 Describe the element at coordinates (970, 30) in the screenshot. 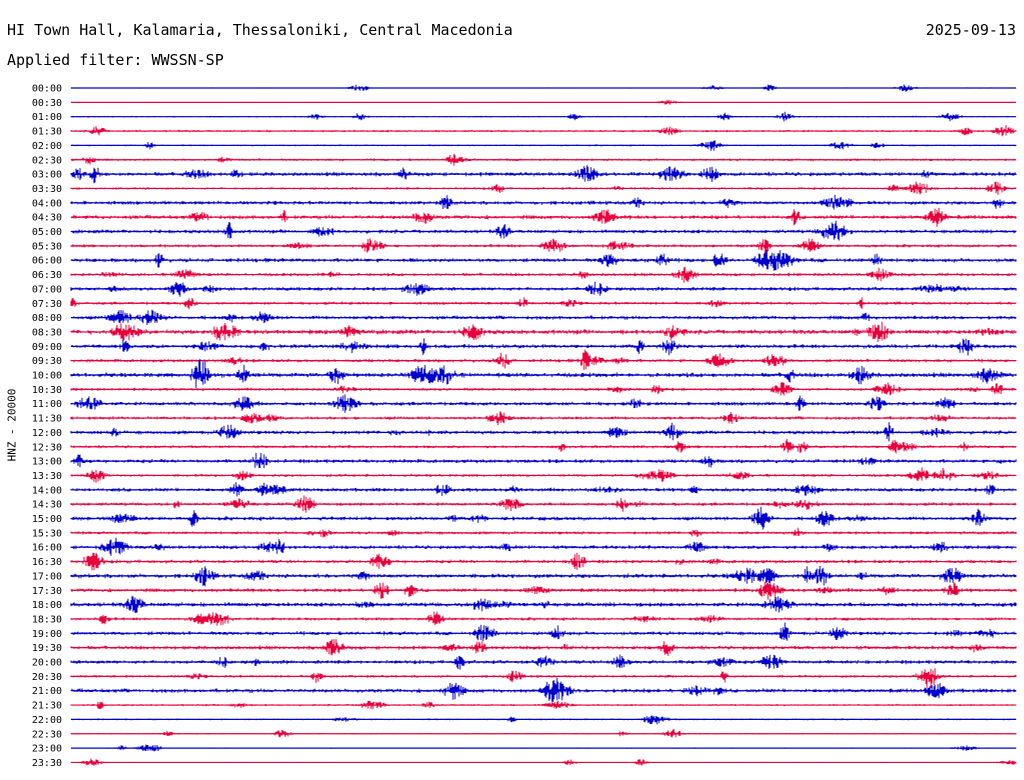

I see `date-label: 2025-09-13` at that location.